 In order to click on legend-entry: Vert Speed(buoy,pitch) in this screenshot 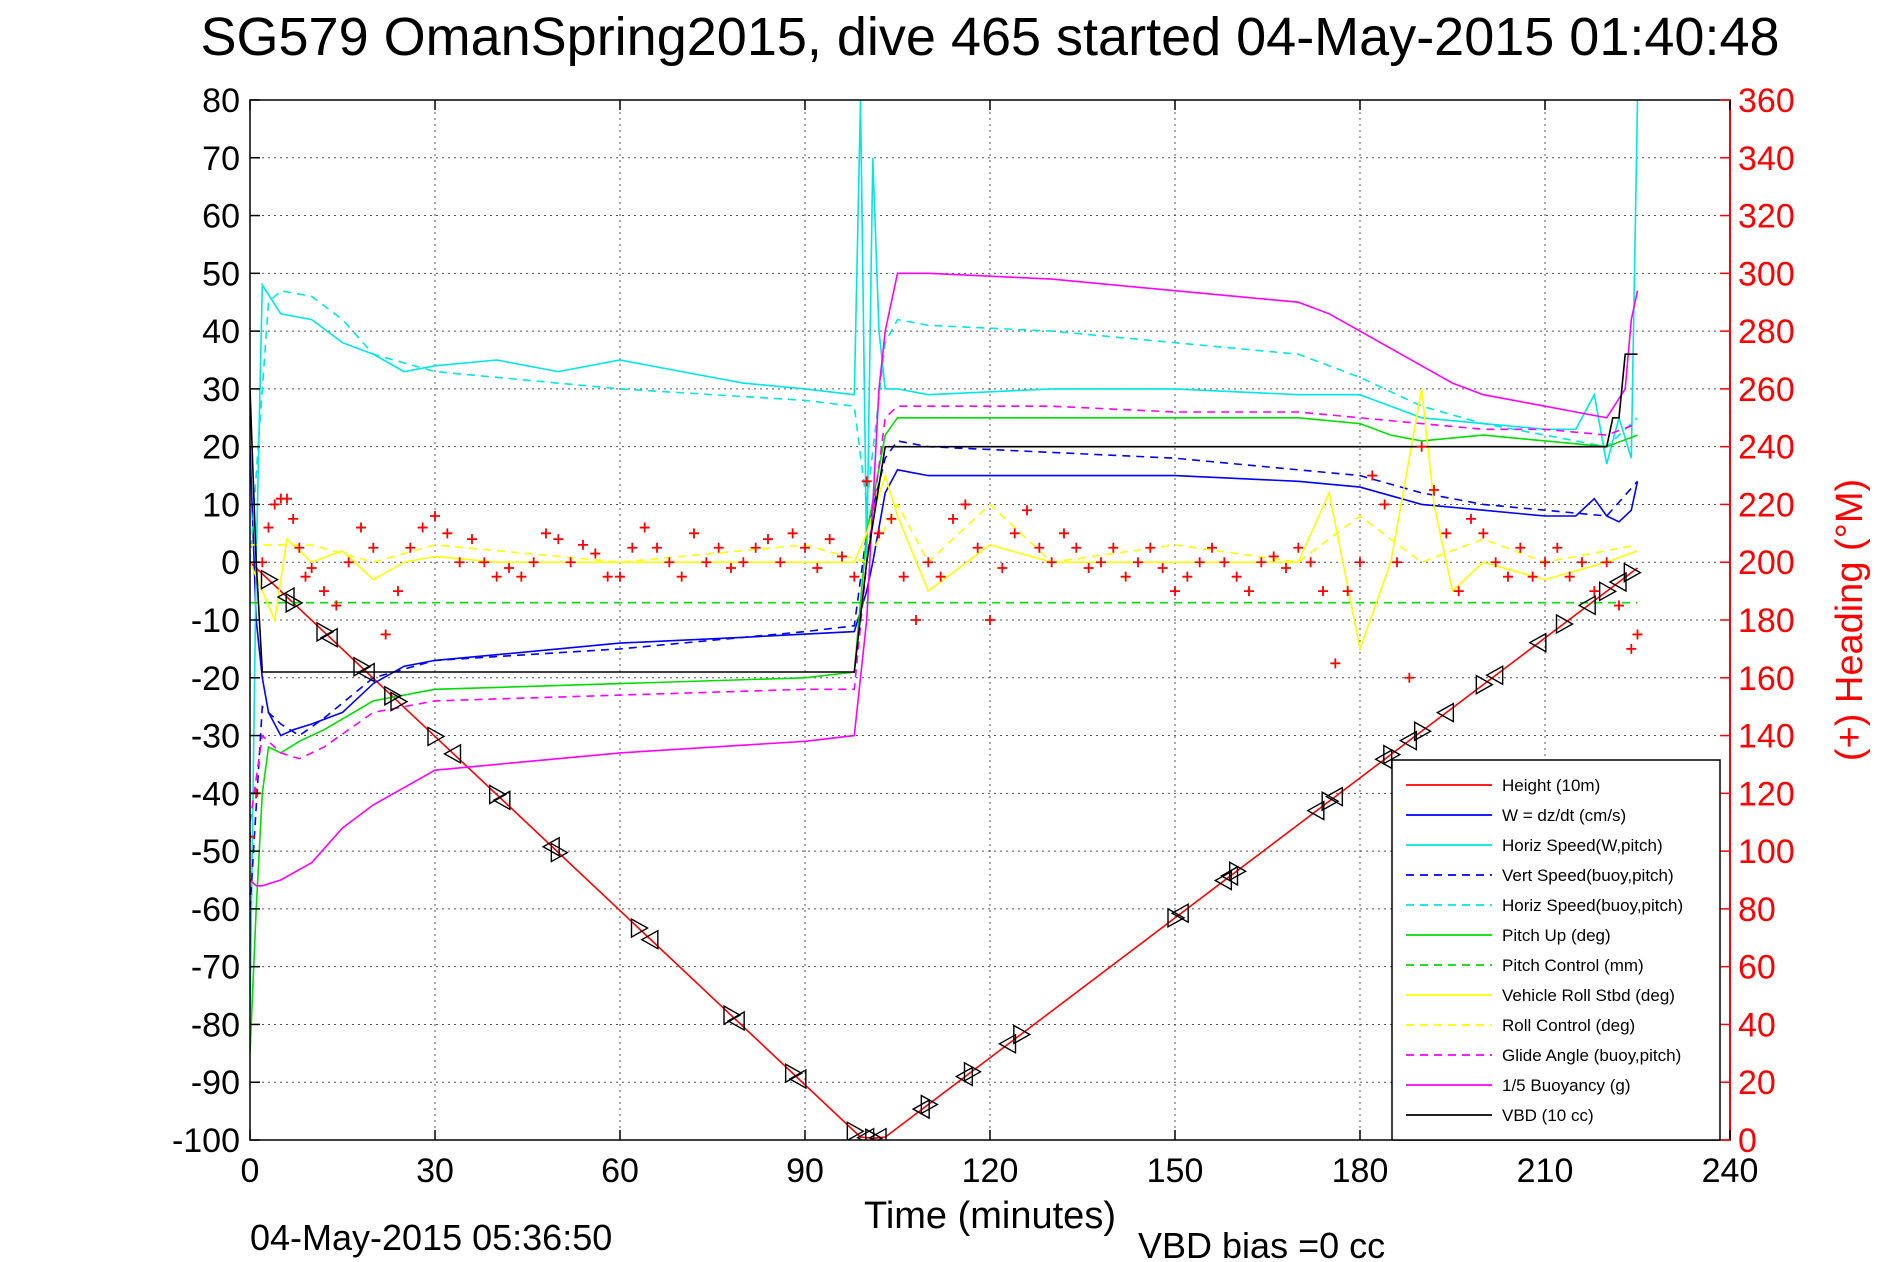, I will do `click(1588, 875)`.